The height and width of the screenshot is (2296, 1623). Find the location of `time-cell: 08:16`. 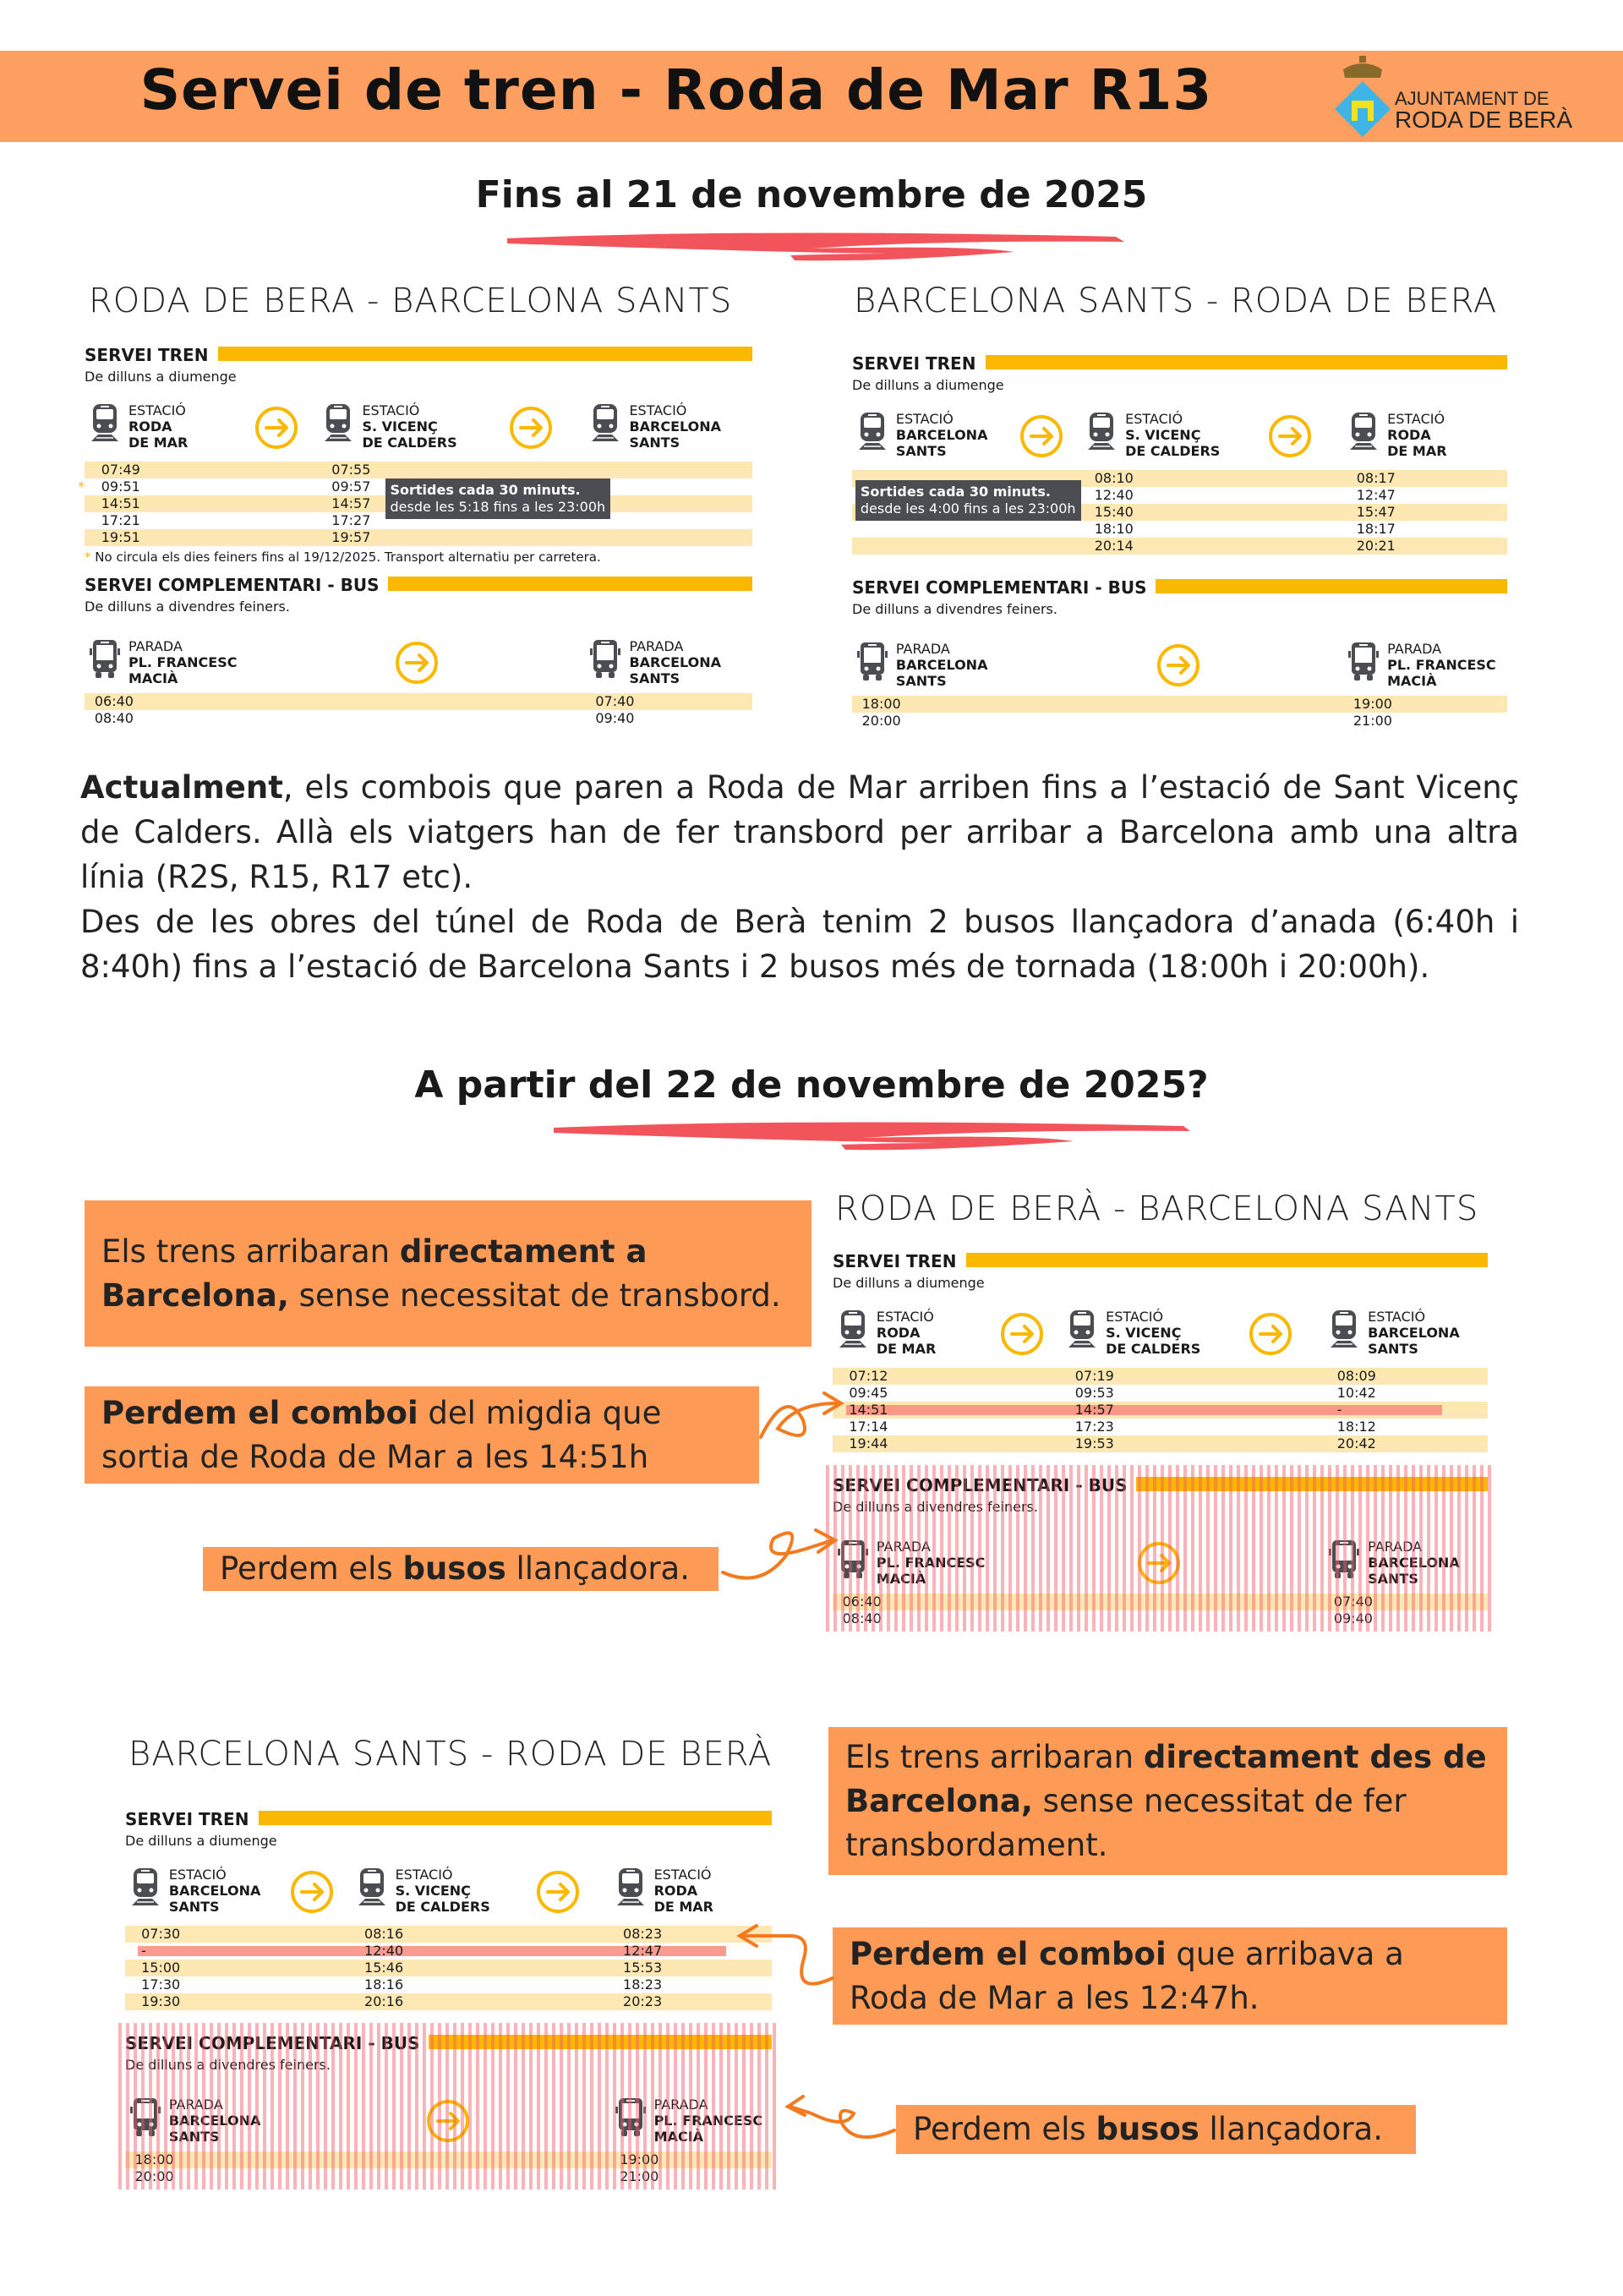

time-cell: 08:16 is located at coordinates (384, 1934).